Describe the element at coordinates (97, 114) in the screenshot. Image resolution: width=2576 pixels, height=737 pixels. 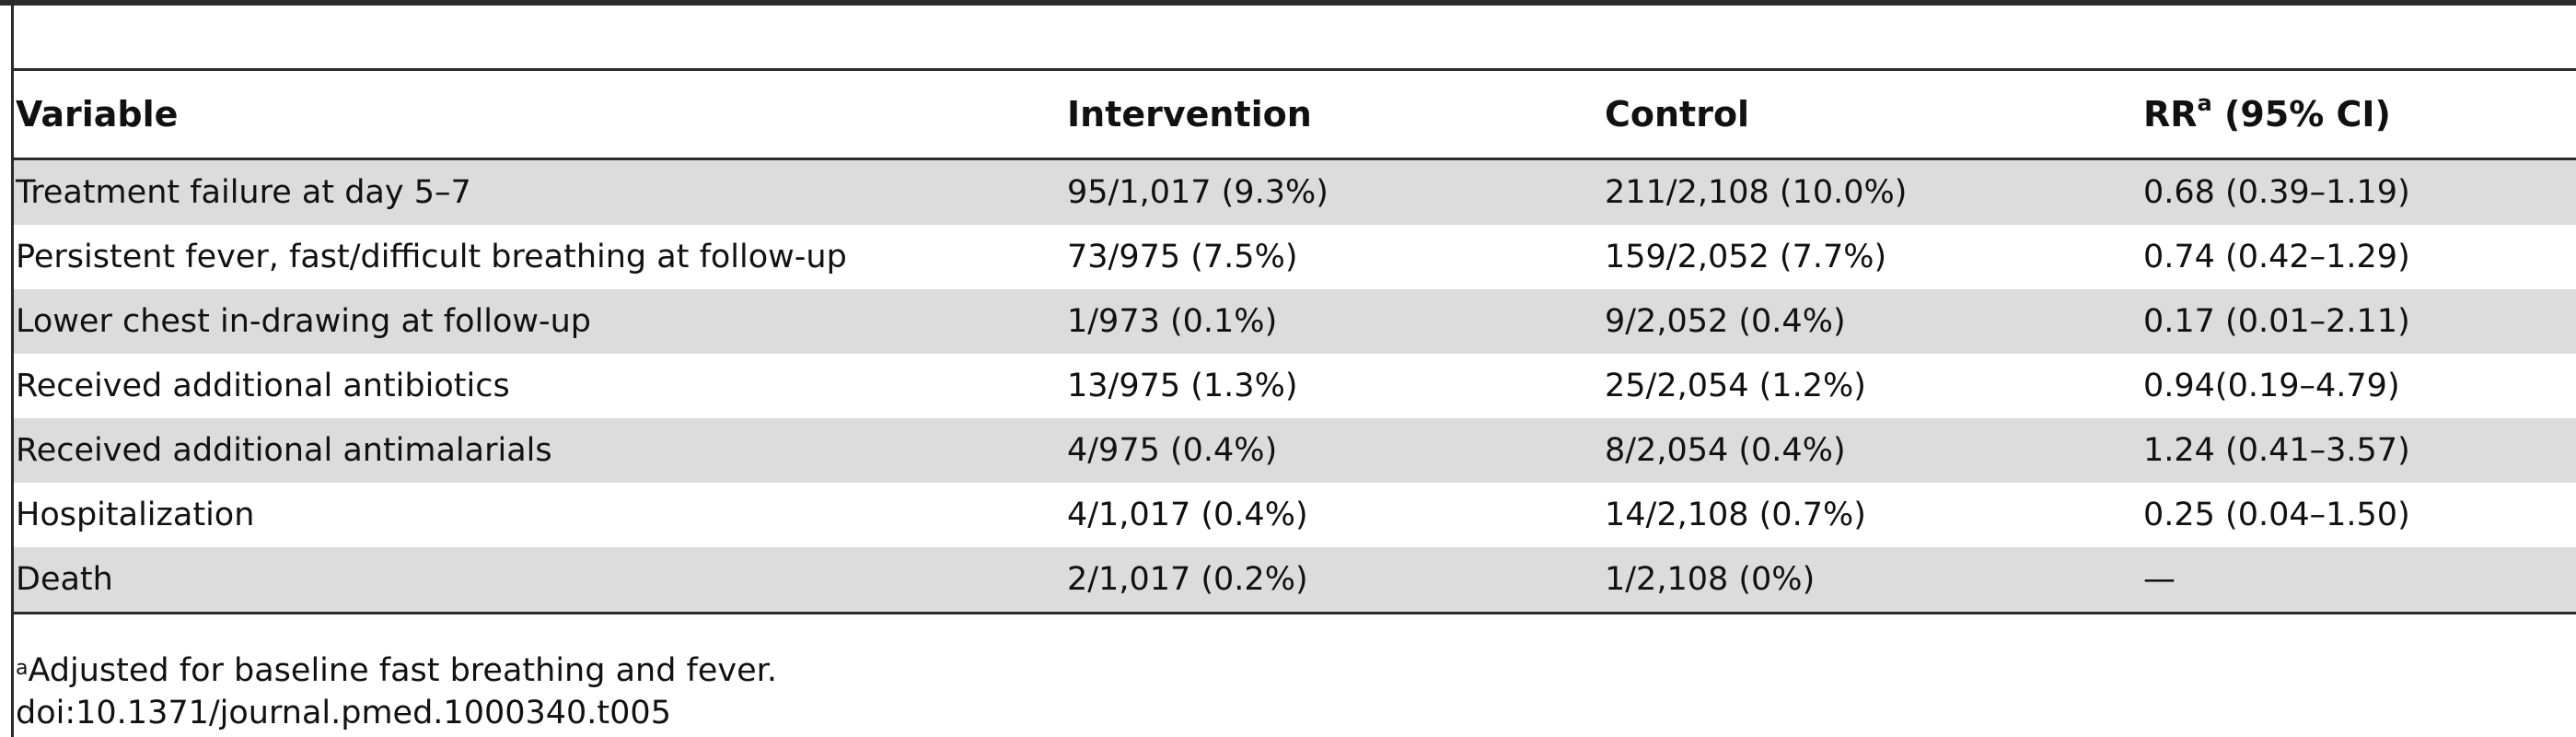
I see `header-variable: Variable` at that location.